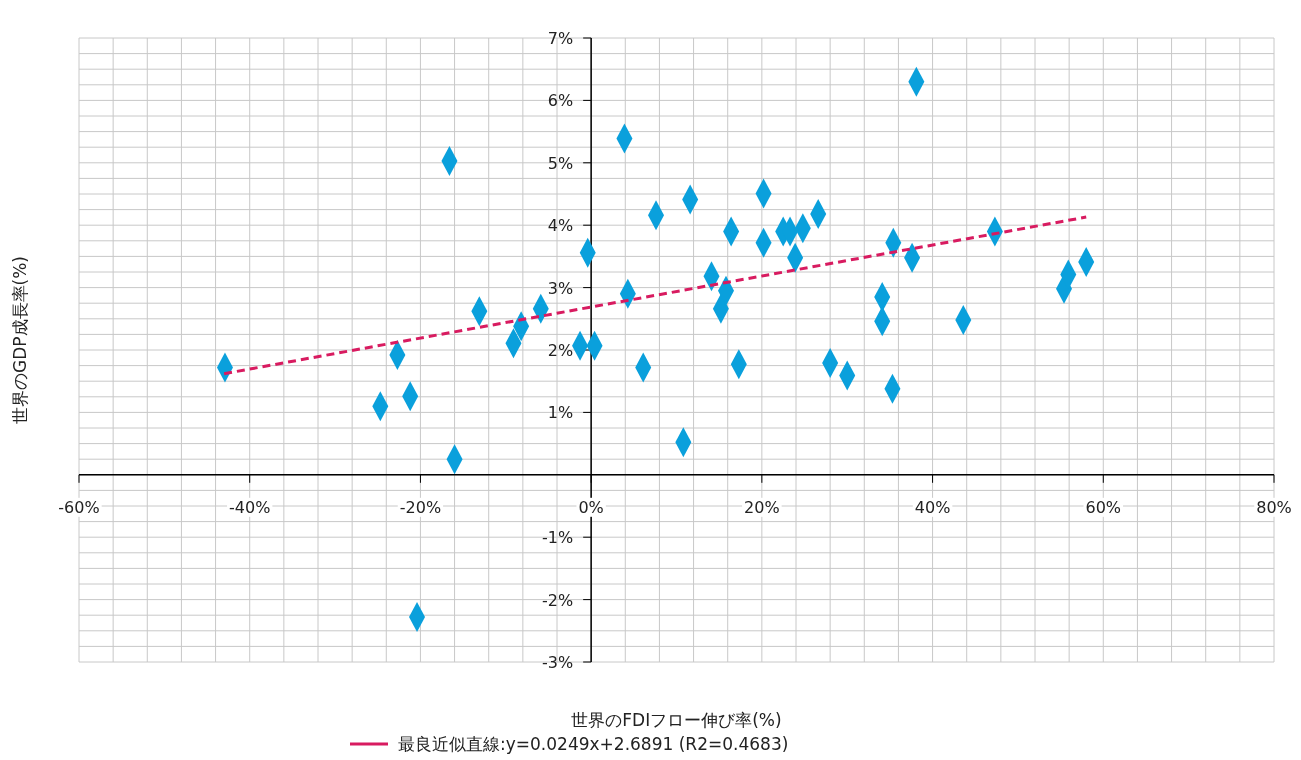 The image size is (1301, 760). Describe the element at coordinates (557, 600) in the screenshot. I see `y-tick-label: -2%` at that location.